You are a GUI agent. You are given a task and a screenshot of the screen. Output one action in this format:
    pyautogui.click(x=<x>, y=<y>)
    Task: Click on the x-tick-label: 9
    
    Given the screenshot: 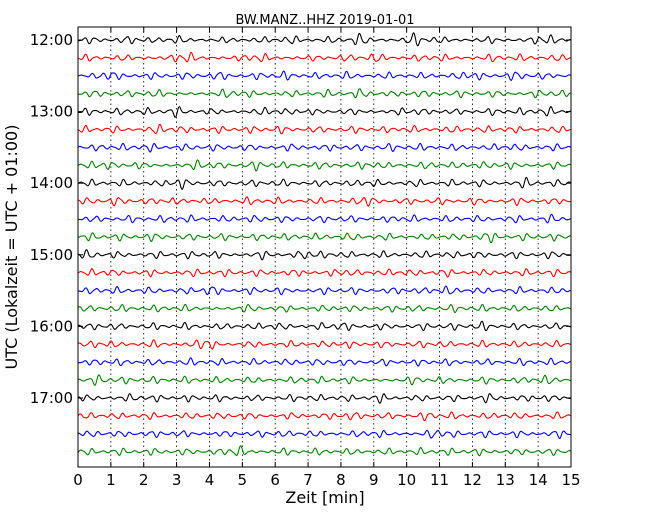 What is the action you would take?
    pyautogui.click(x=374, y=480)
    